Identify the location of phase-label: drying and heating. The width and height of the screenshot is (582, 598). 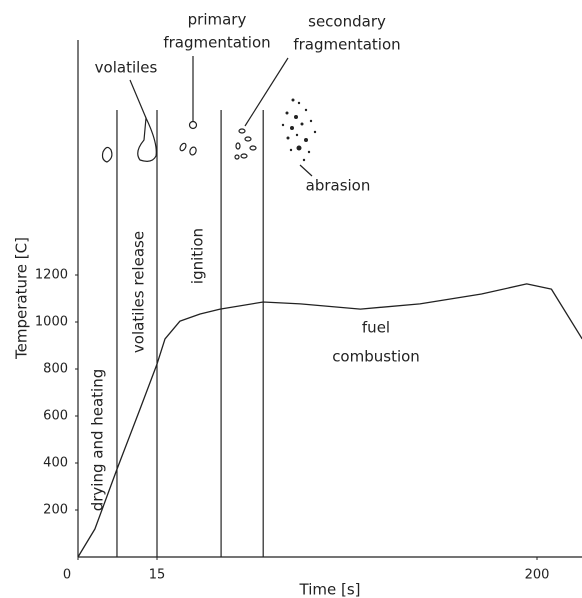
(98, 440).